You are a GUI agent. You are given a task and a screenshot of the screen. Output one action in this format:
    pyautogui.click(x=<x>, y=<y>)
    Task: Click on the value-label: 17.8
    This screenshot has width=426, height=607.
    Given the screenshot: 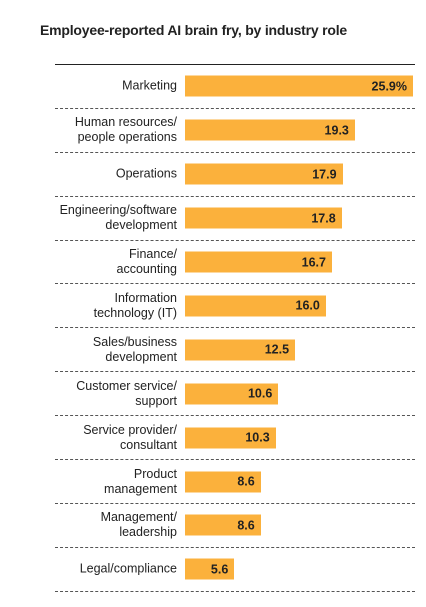 What is the action you would take?
    pyautogui.click(x=323, y=218)
    